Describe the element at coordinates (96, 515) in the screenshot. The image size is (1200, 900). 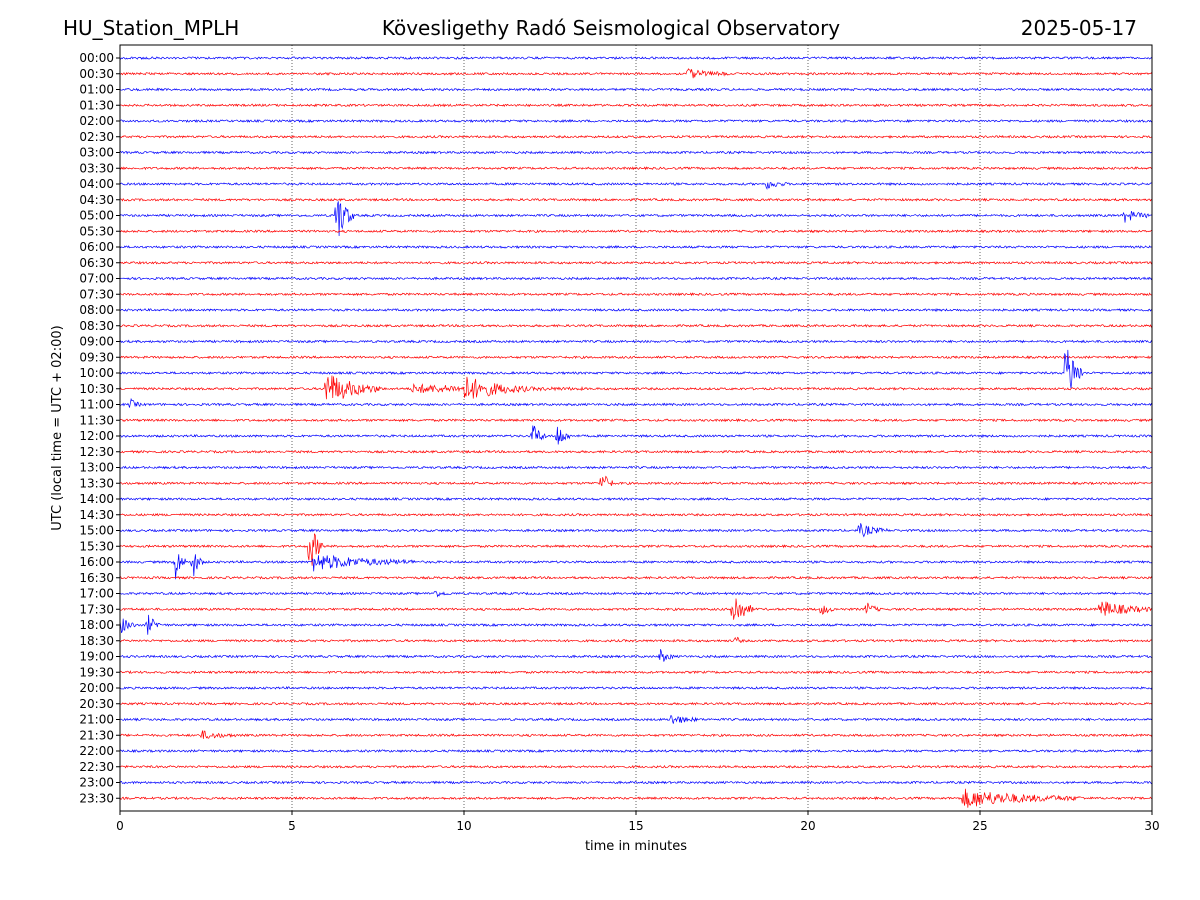
I see `y-tick-label-1430: 14:30` at that location.